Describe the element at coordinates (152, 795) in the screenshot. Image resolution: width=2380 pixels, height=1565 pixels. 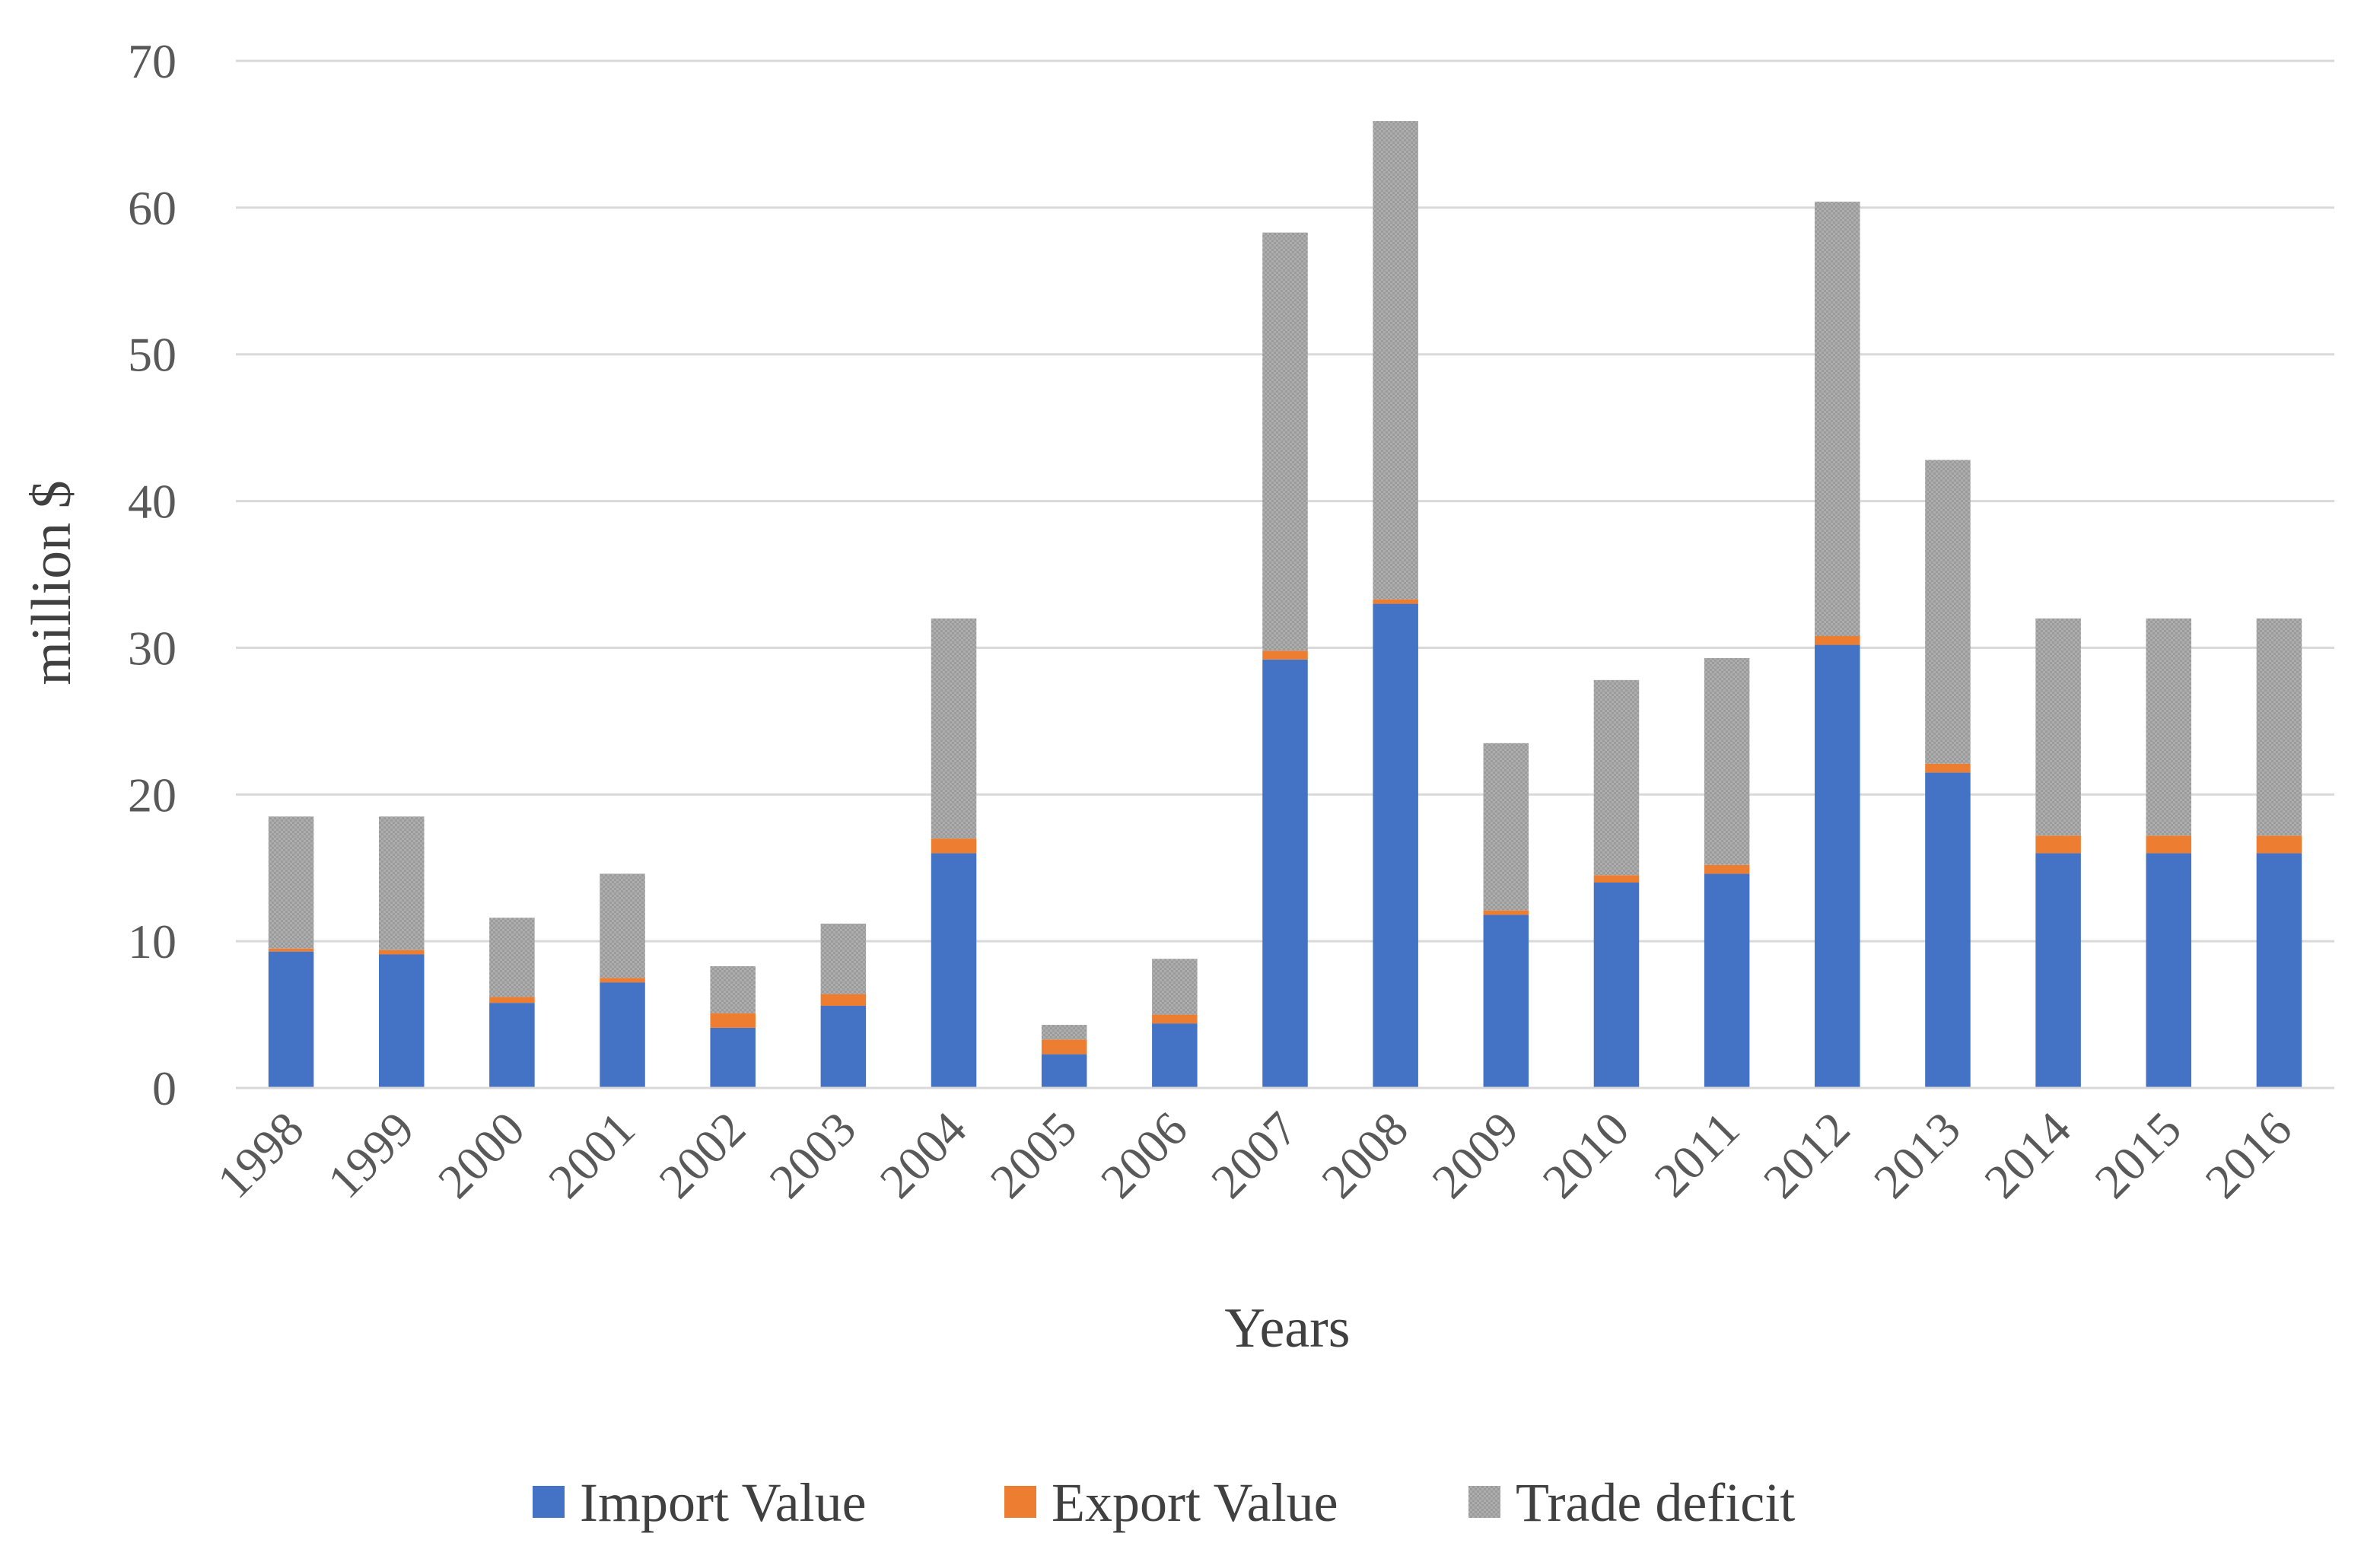
I see `y-tick-label: 20` at that location.